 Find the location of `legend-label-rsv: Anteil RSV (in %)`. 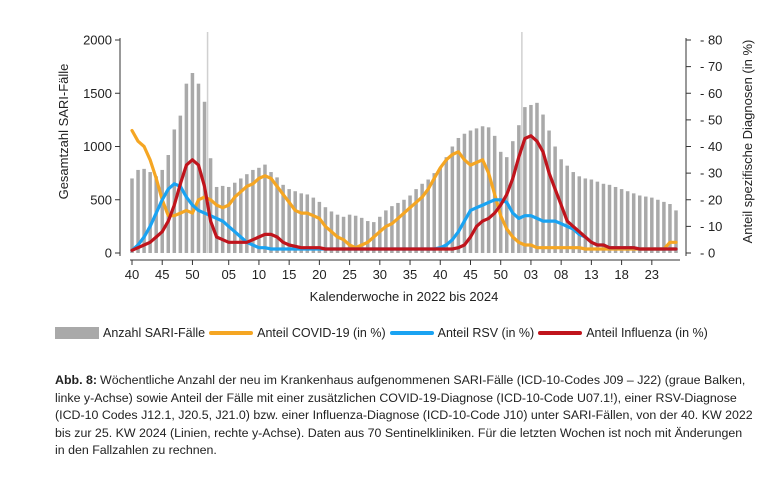

legend-label-rsv: Anteil RSV (in %) is located at coordinates (486, 333).